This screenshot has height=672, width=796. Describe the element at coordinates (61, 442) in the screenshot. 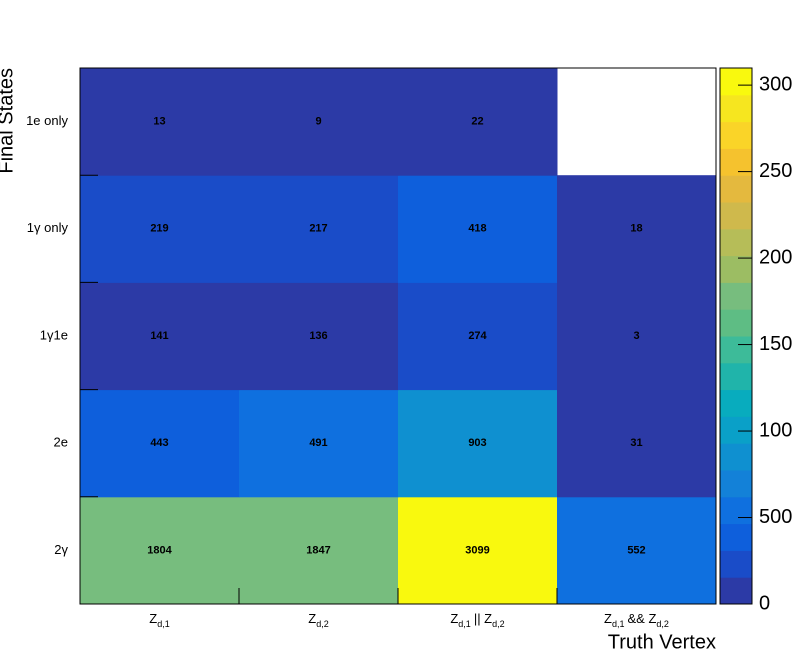

I see `y-tick-label: 2e` at that location.